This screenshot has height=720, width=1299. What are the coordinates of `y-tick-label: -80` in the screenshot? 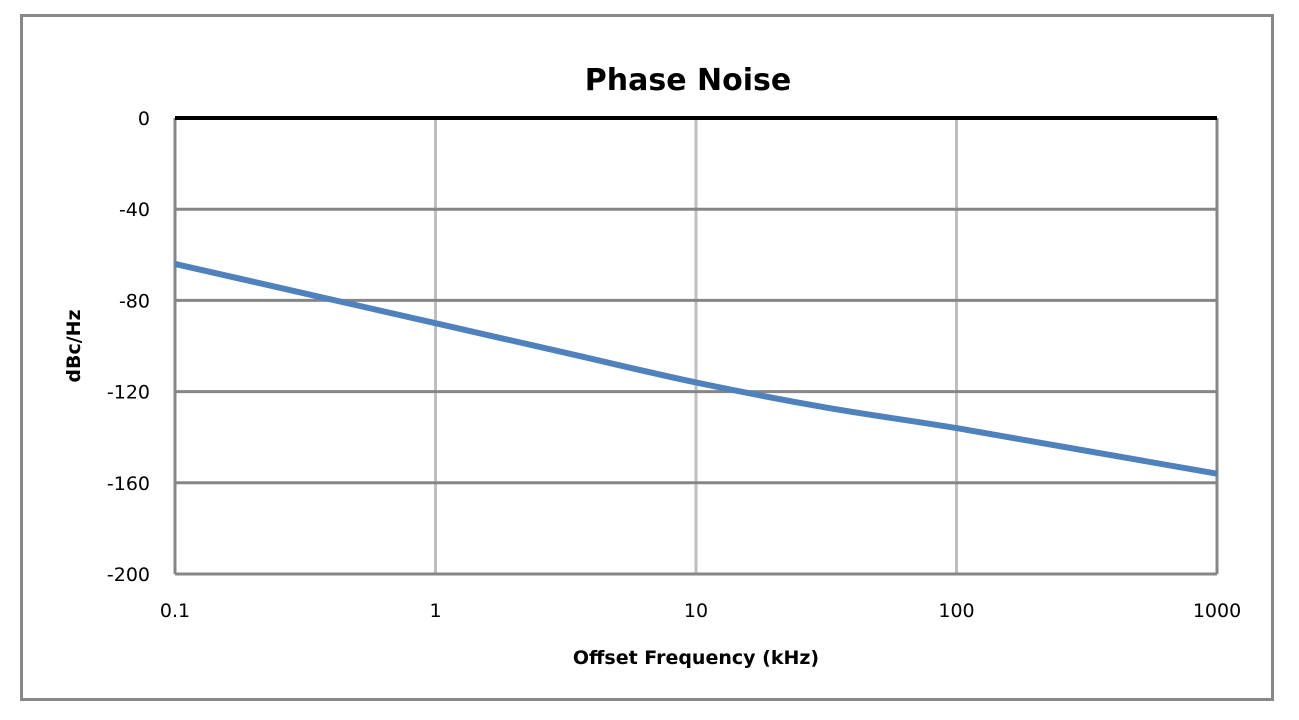 It's located at (134, 301).